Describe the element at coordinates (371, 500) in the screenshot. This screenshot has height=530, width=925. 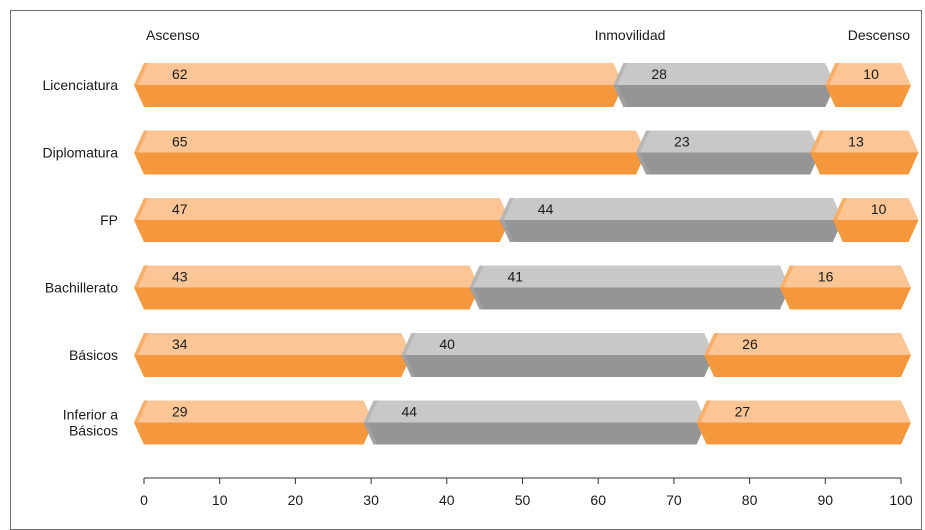
I see `x-tick-label: 30` at that location.